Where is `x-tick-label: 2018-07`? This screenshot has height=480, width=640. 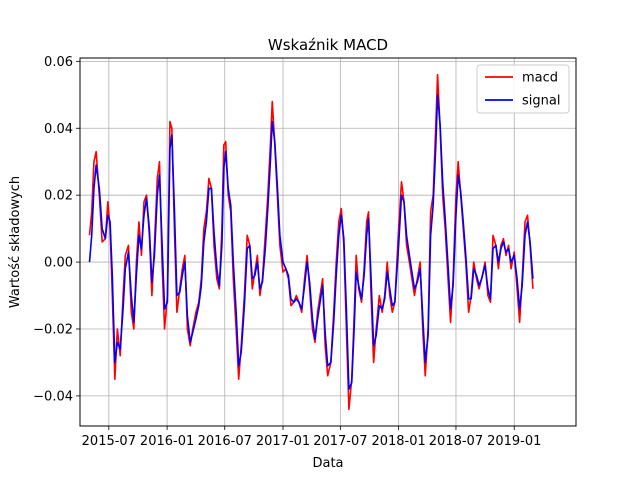 x-tick-label: 2018-07 is located at coordinates (456, 441).